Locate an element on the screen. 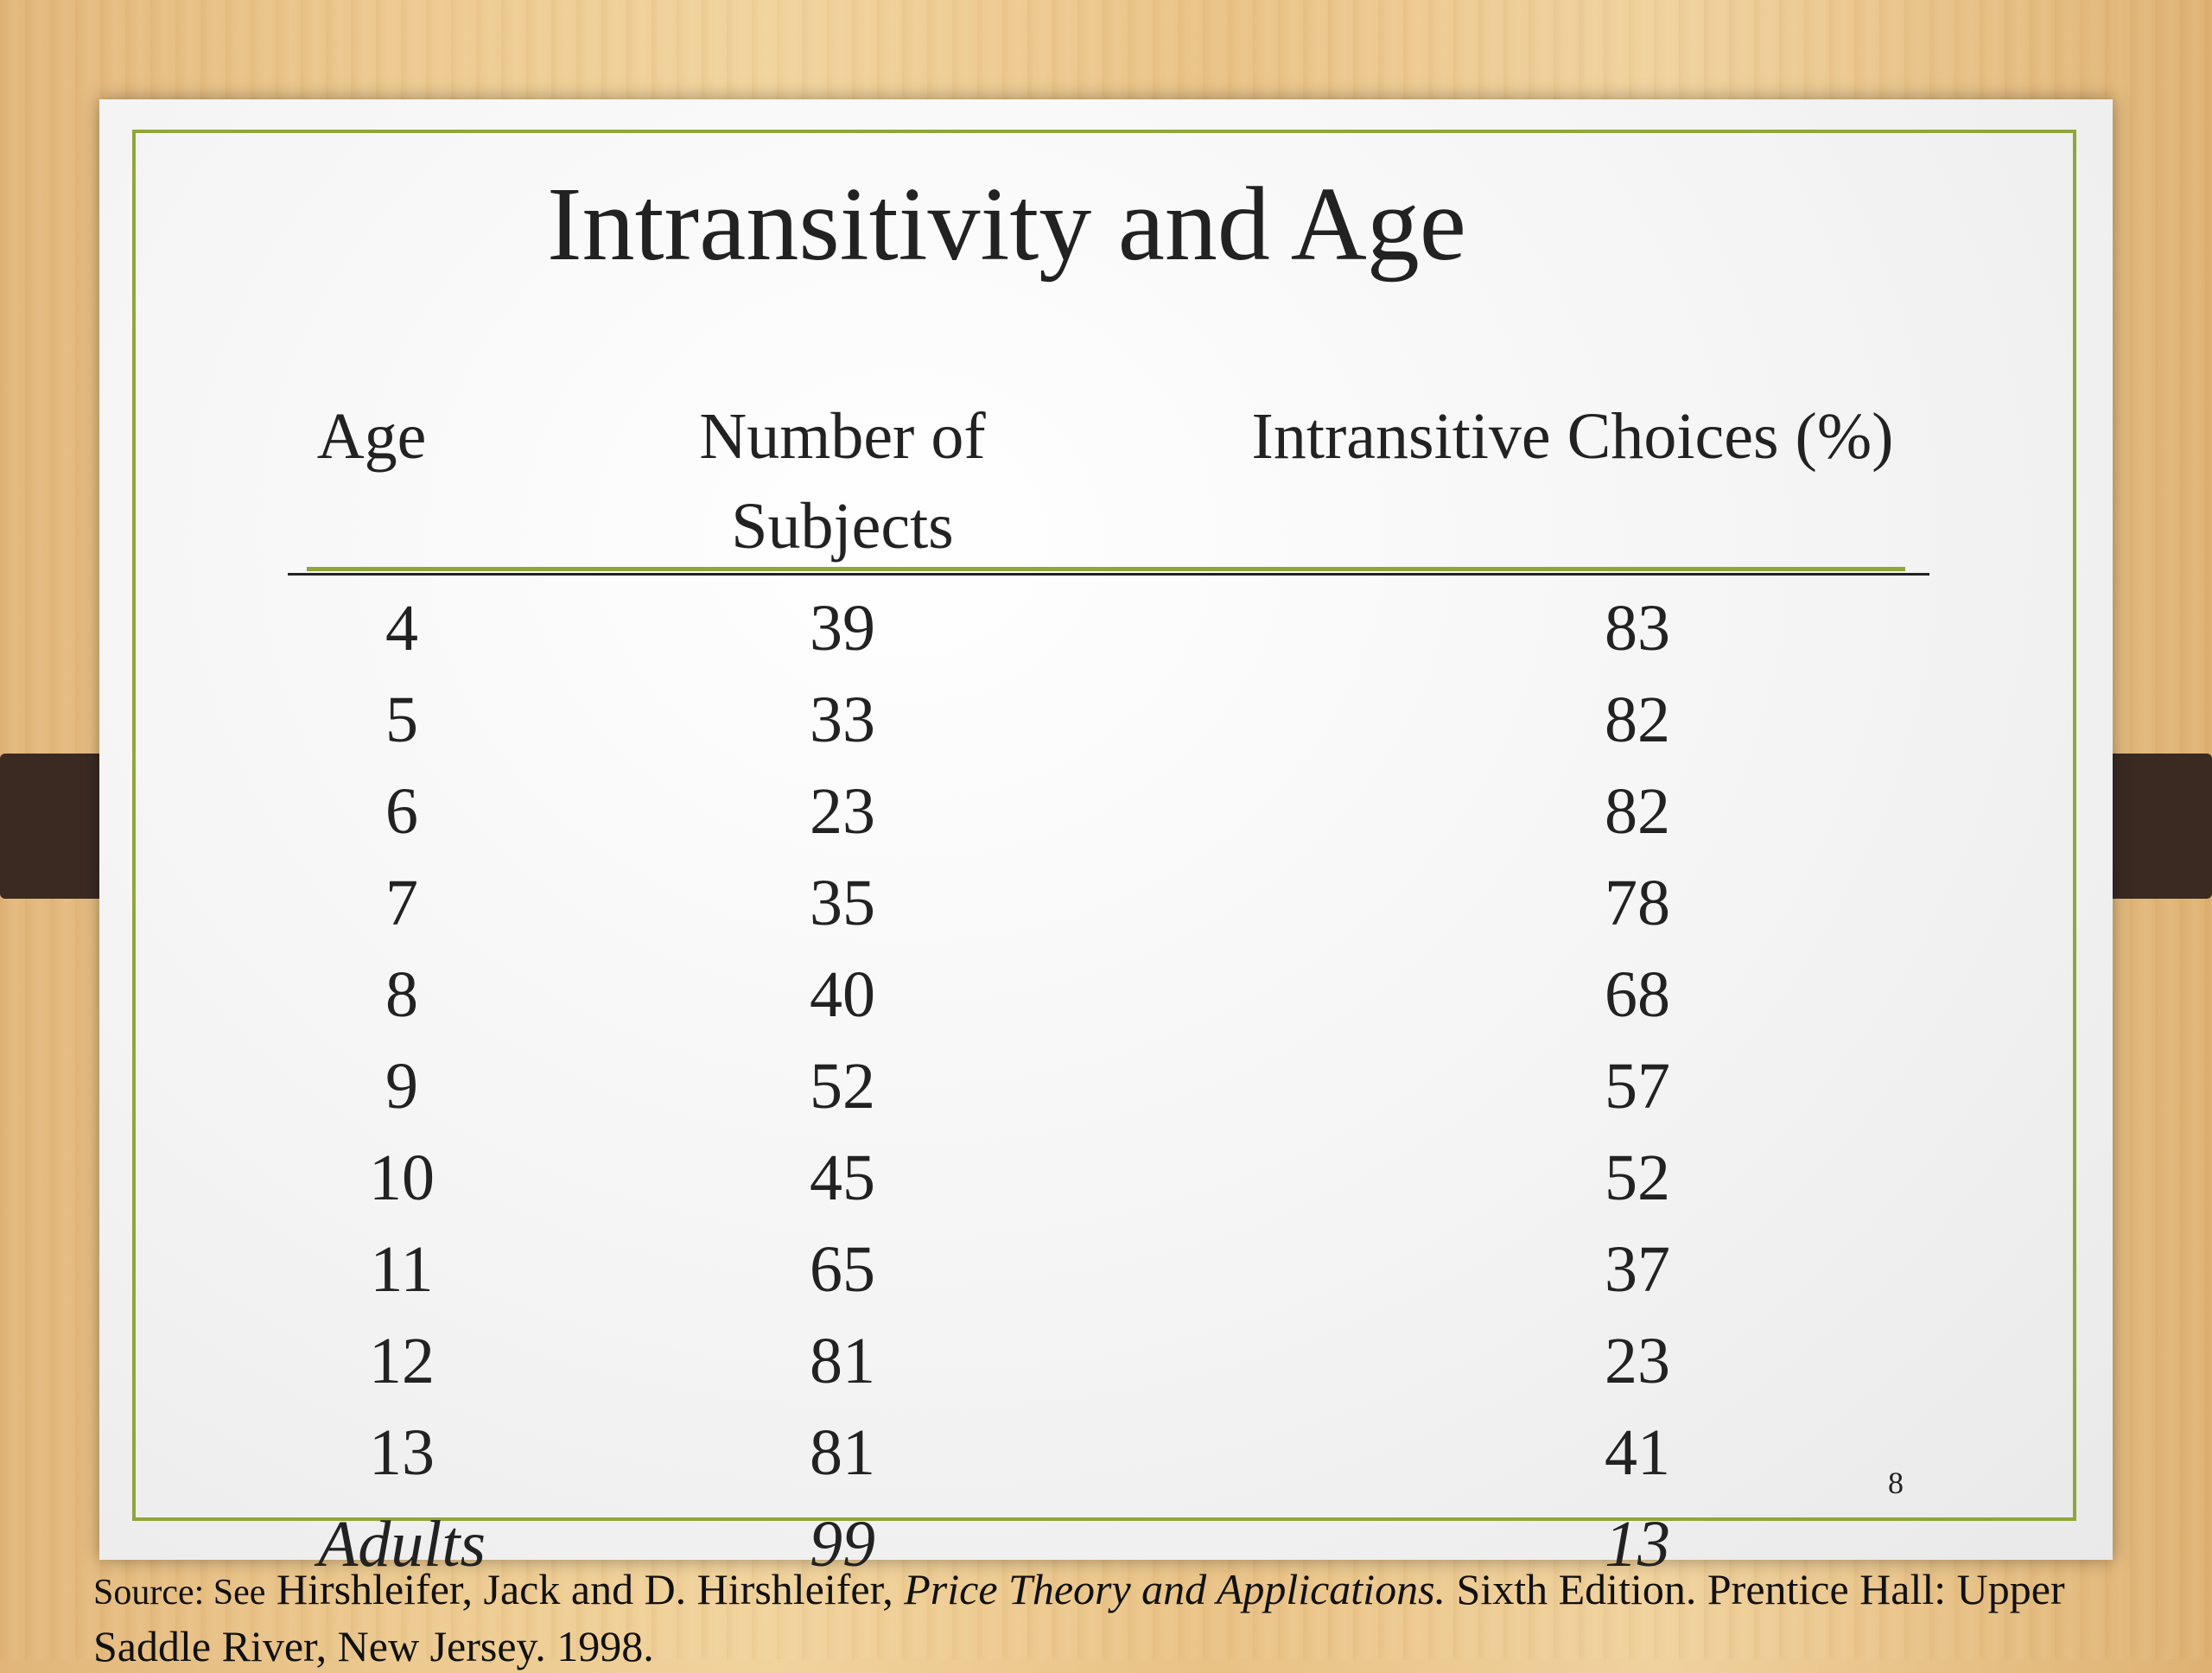 This screenshot has height=1673, width=2212. header-rule is located at coordinates (1108, 574).